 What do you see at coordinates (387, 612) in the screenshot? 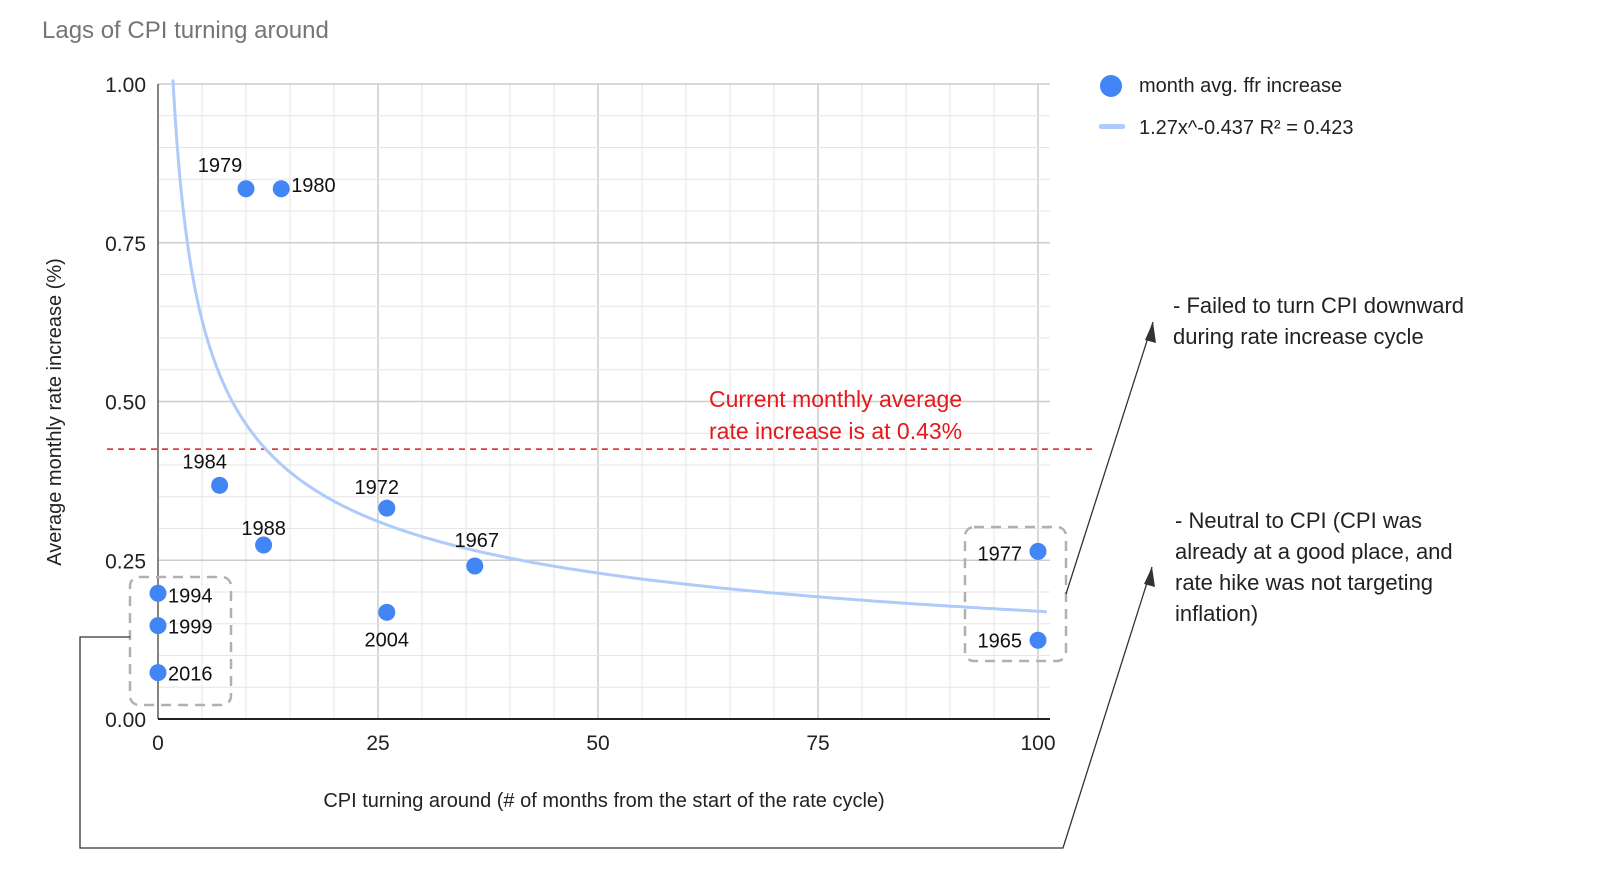
I see `data-point-2004` at bounding box center [387, 612].